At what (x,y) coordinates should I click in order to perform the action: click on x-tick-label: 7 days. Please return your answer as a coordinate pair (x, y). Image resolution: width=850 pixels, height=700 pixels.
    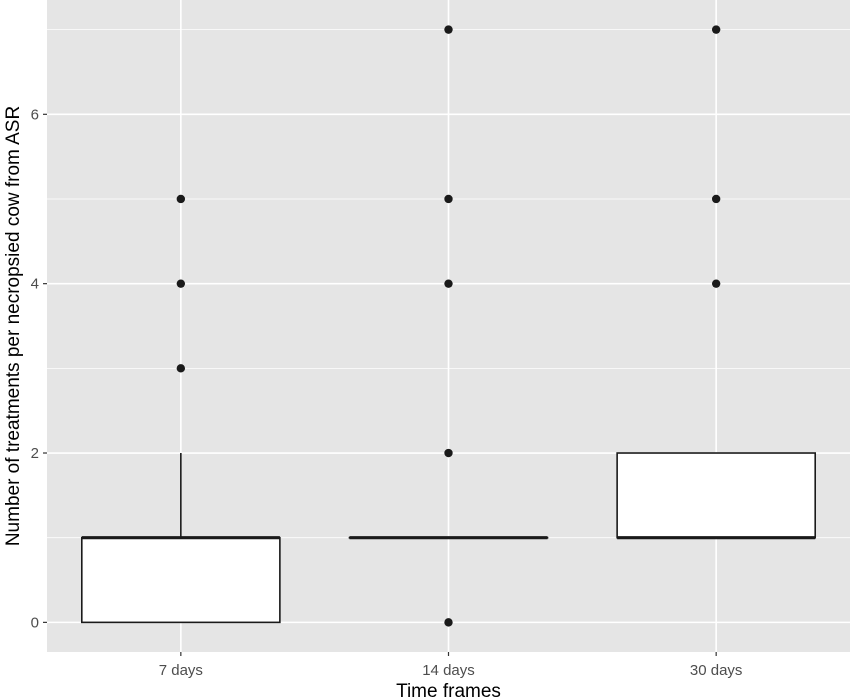
    Looking at the image, I should click on (181, 670).